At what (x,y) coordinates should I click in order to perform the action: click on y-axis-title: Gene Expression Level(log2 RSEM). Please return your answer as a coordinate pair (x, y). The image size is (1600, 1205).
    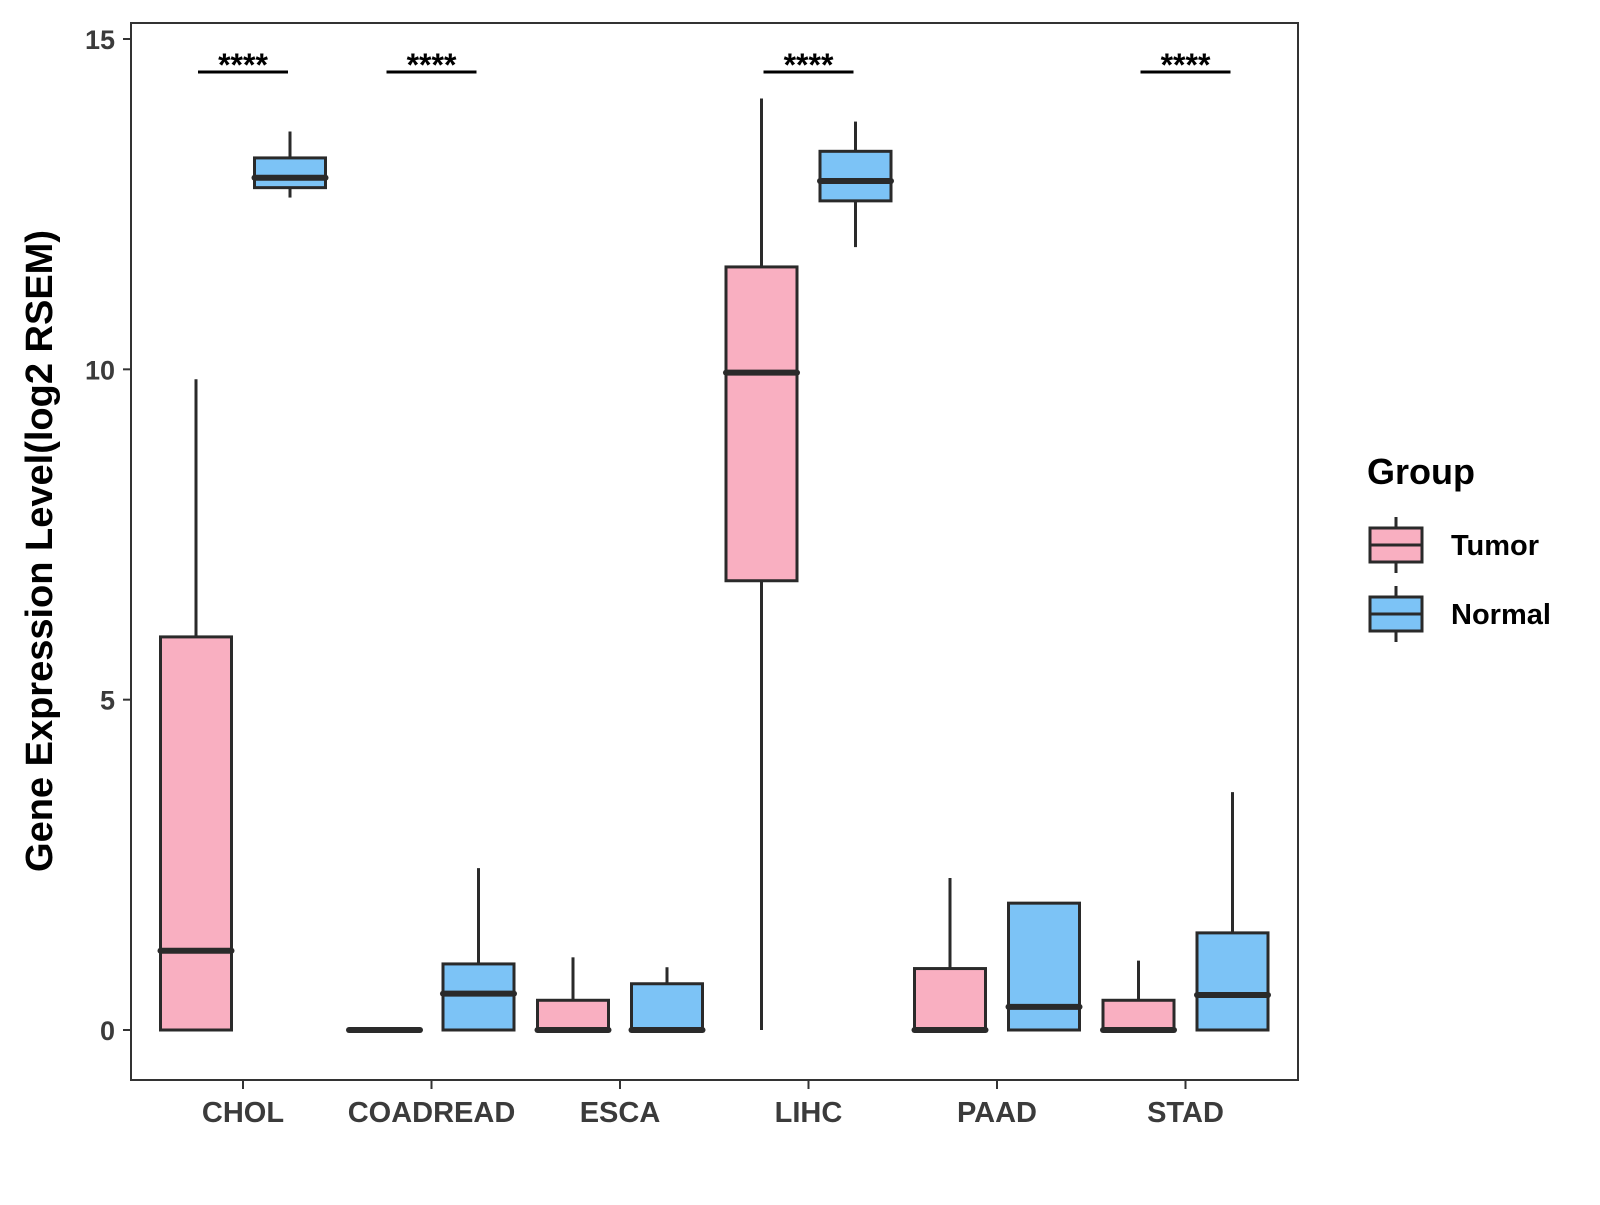
    Looking at the image, I should click on (40, 551).